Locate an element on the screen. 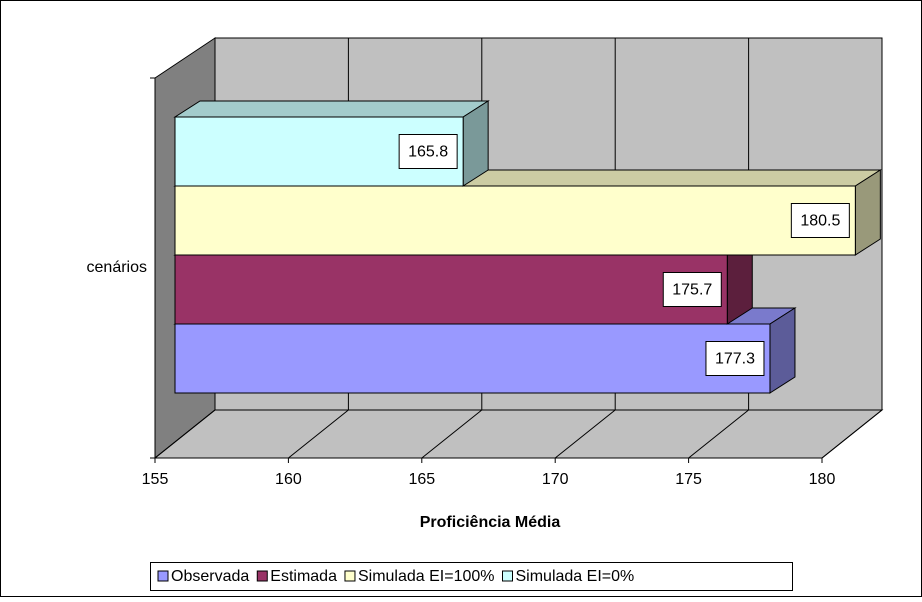  bar-top is located at coordinates (331, 109).